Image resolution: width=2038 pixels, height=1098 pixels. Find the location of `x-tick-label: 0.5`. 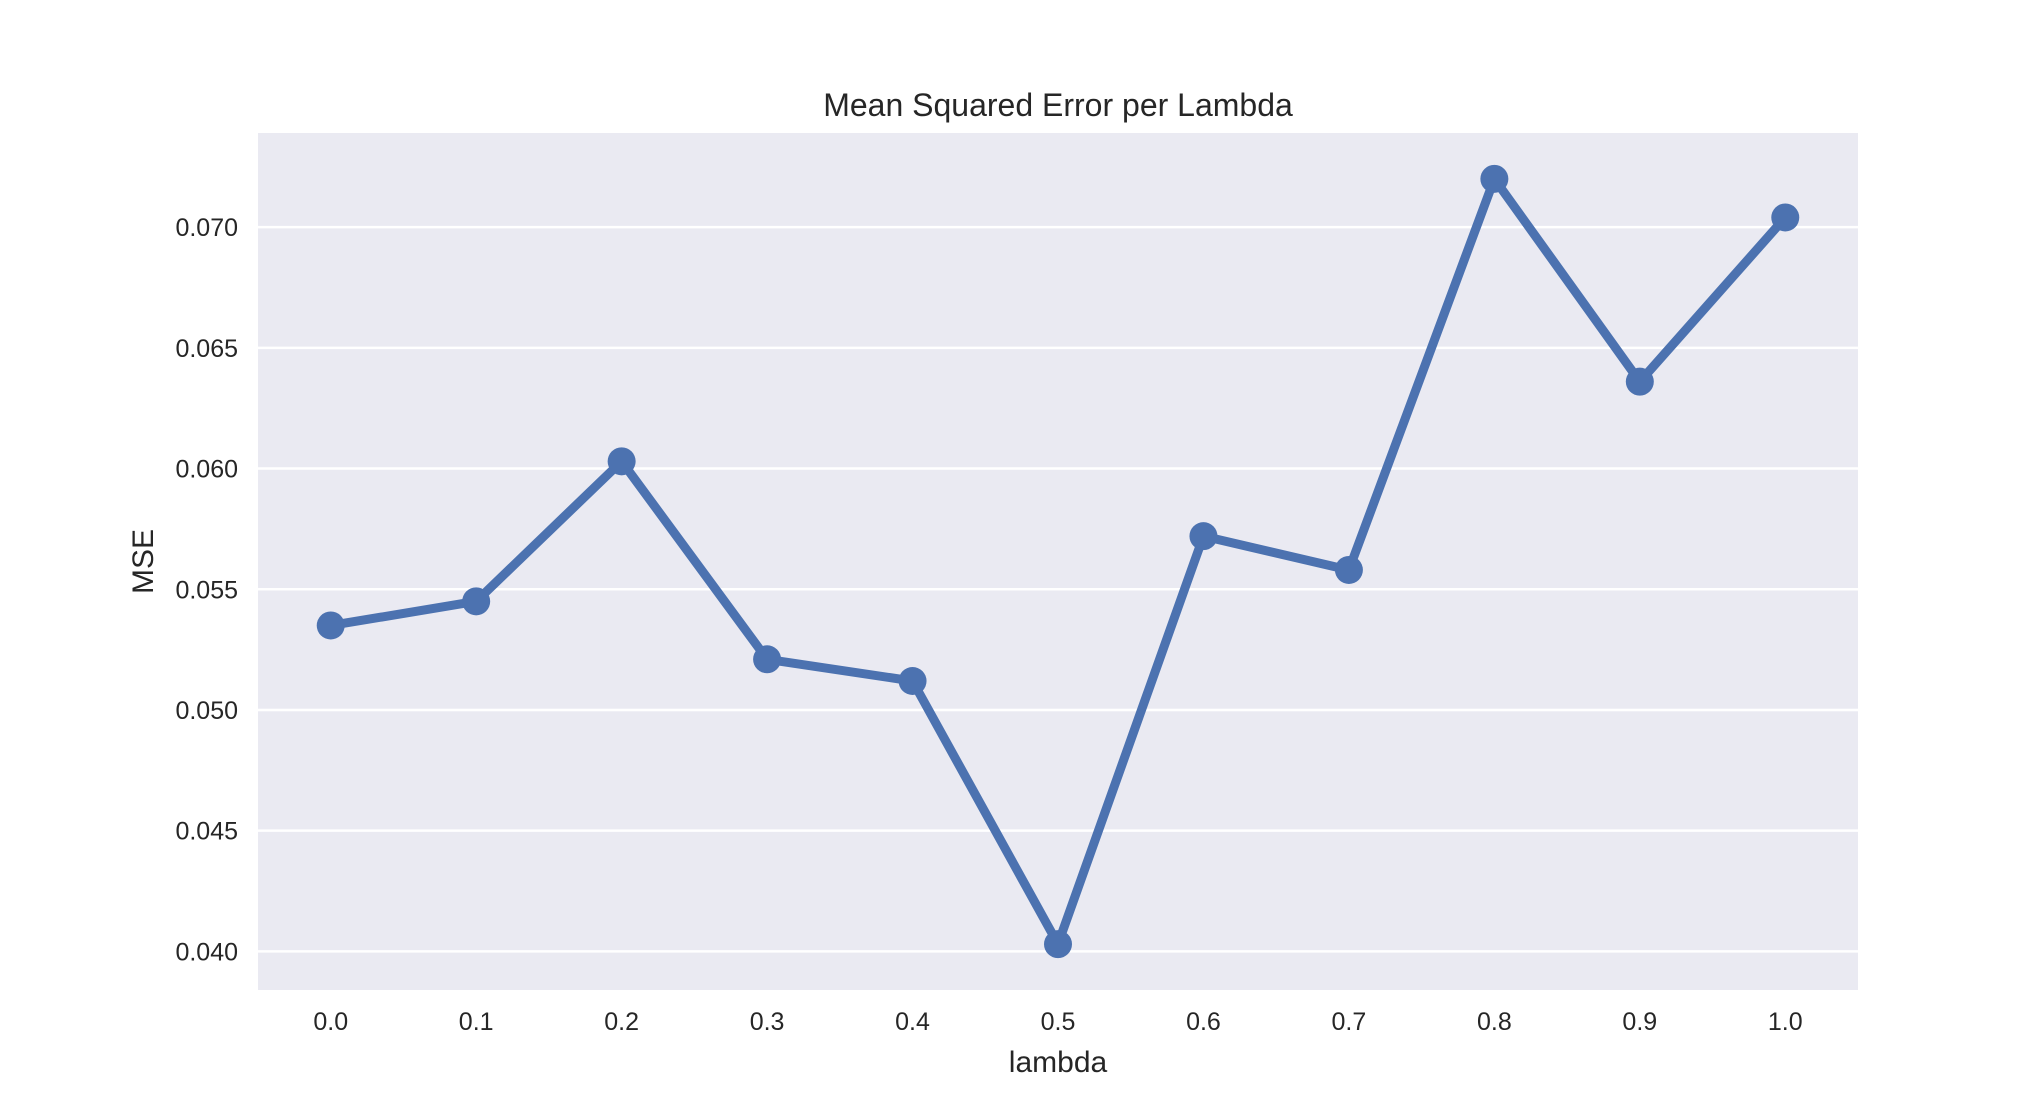

x-tick-label: 0.5 is located at coordinates (1058, 1022).